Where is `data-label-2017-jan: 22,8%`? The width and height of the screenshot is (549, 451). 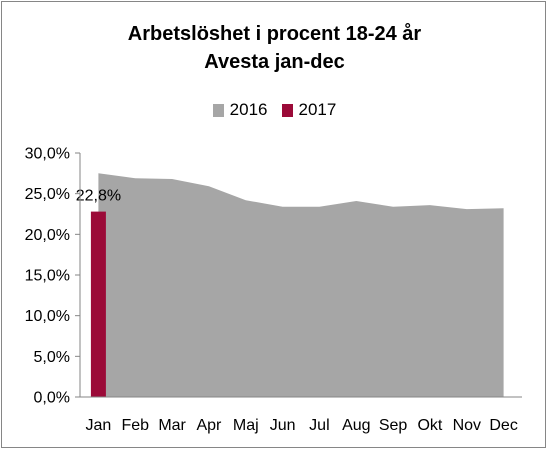
data-label-2017-jan: 22,8% is located at coordinates (98, 196).